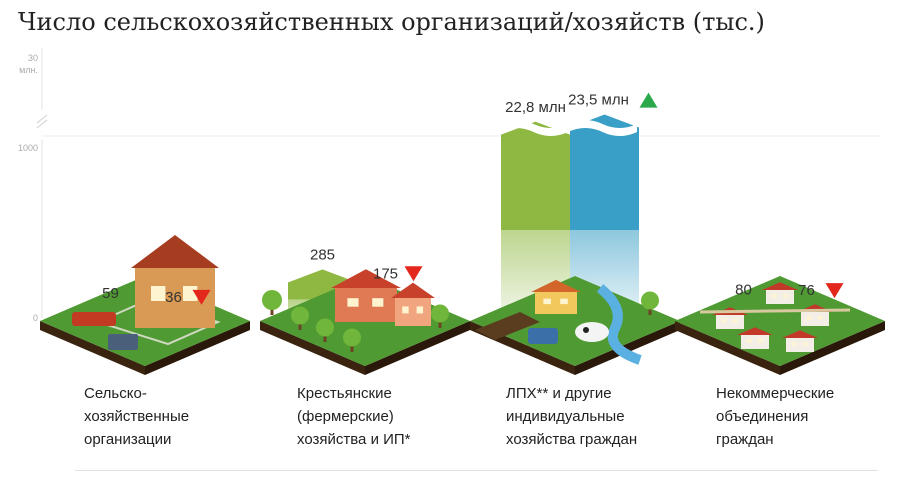 The width and height of the screenshot is (900, 489). I want to click on truck-icon, so click(123, 342).